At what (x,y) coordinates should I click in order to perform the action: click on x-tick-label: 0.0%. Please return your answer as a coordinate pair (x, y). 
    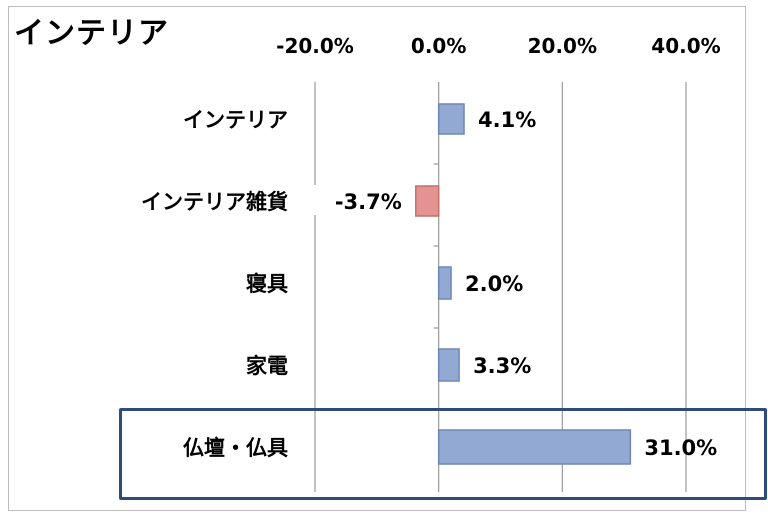
    Looking at the image, I should click on (438, 46).